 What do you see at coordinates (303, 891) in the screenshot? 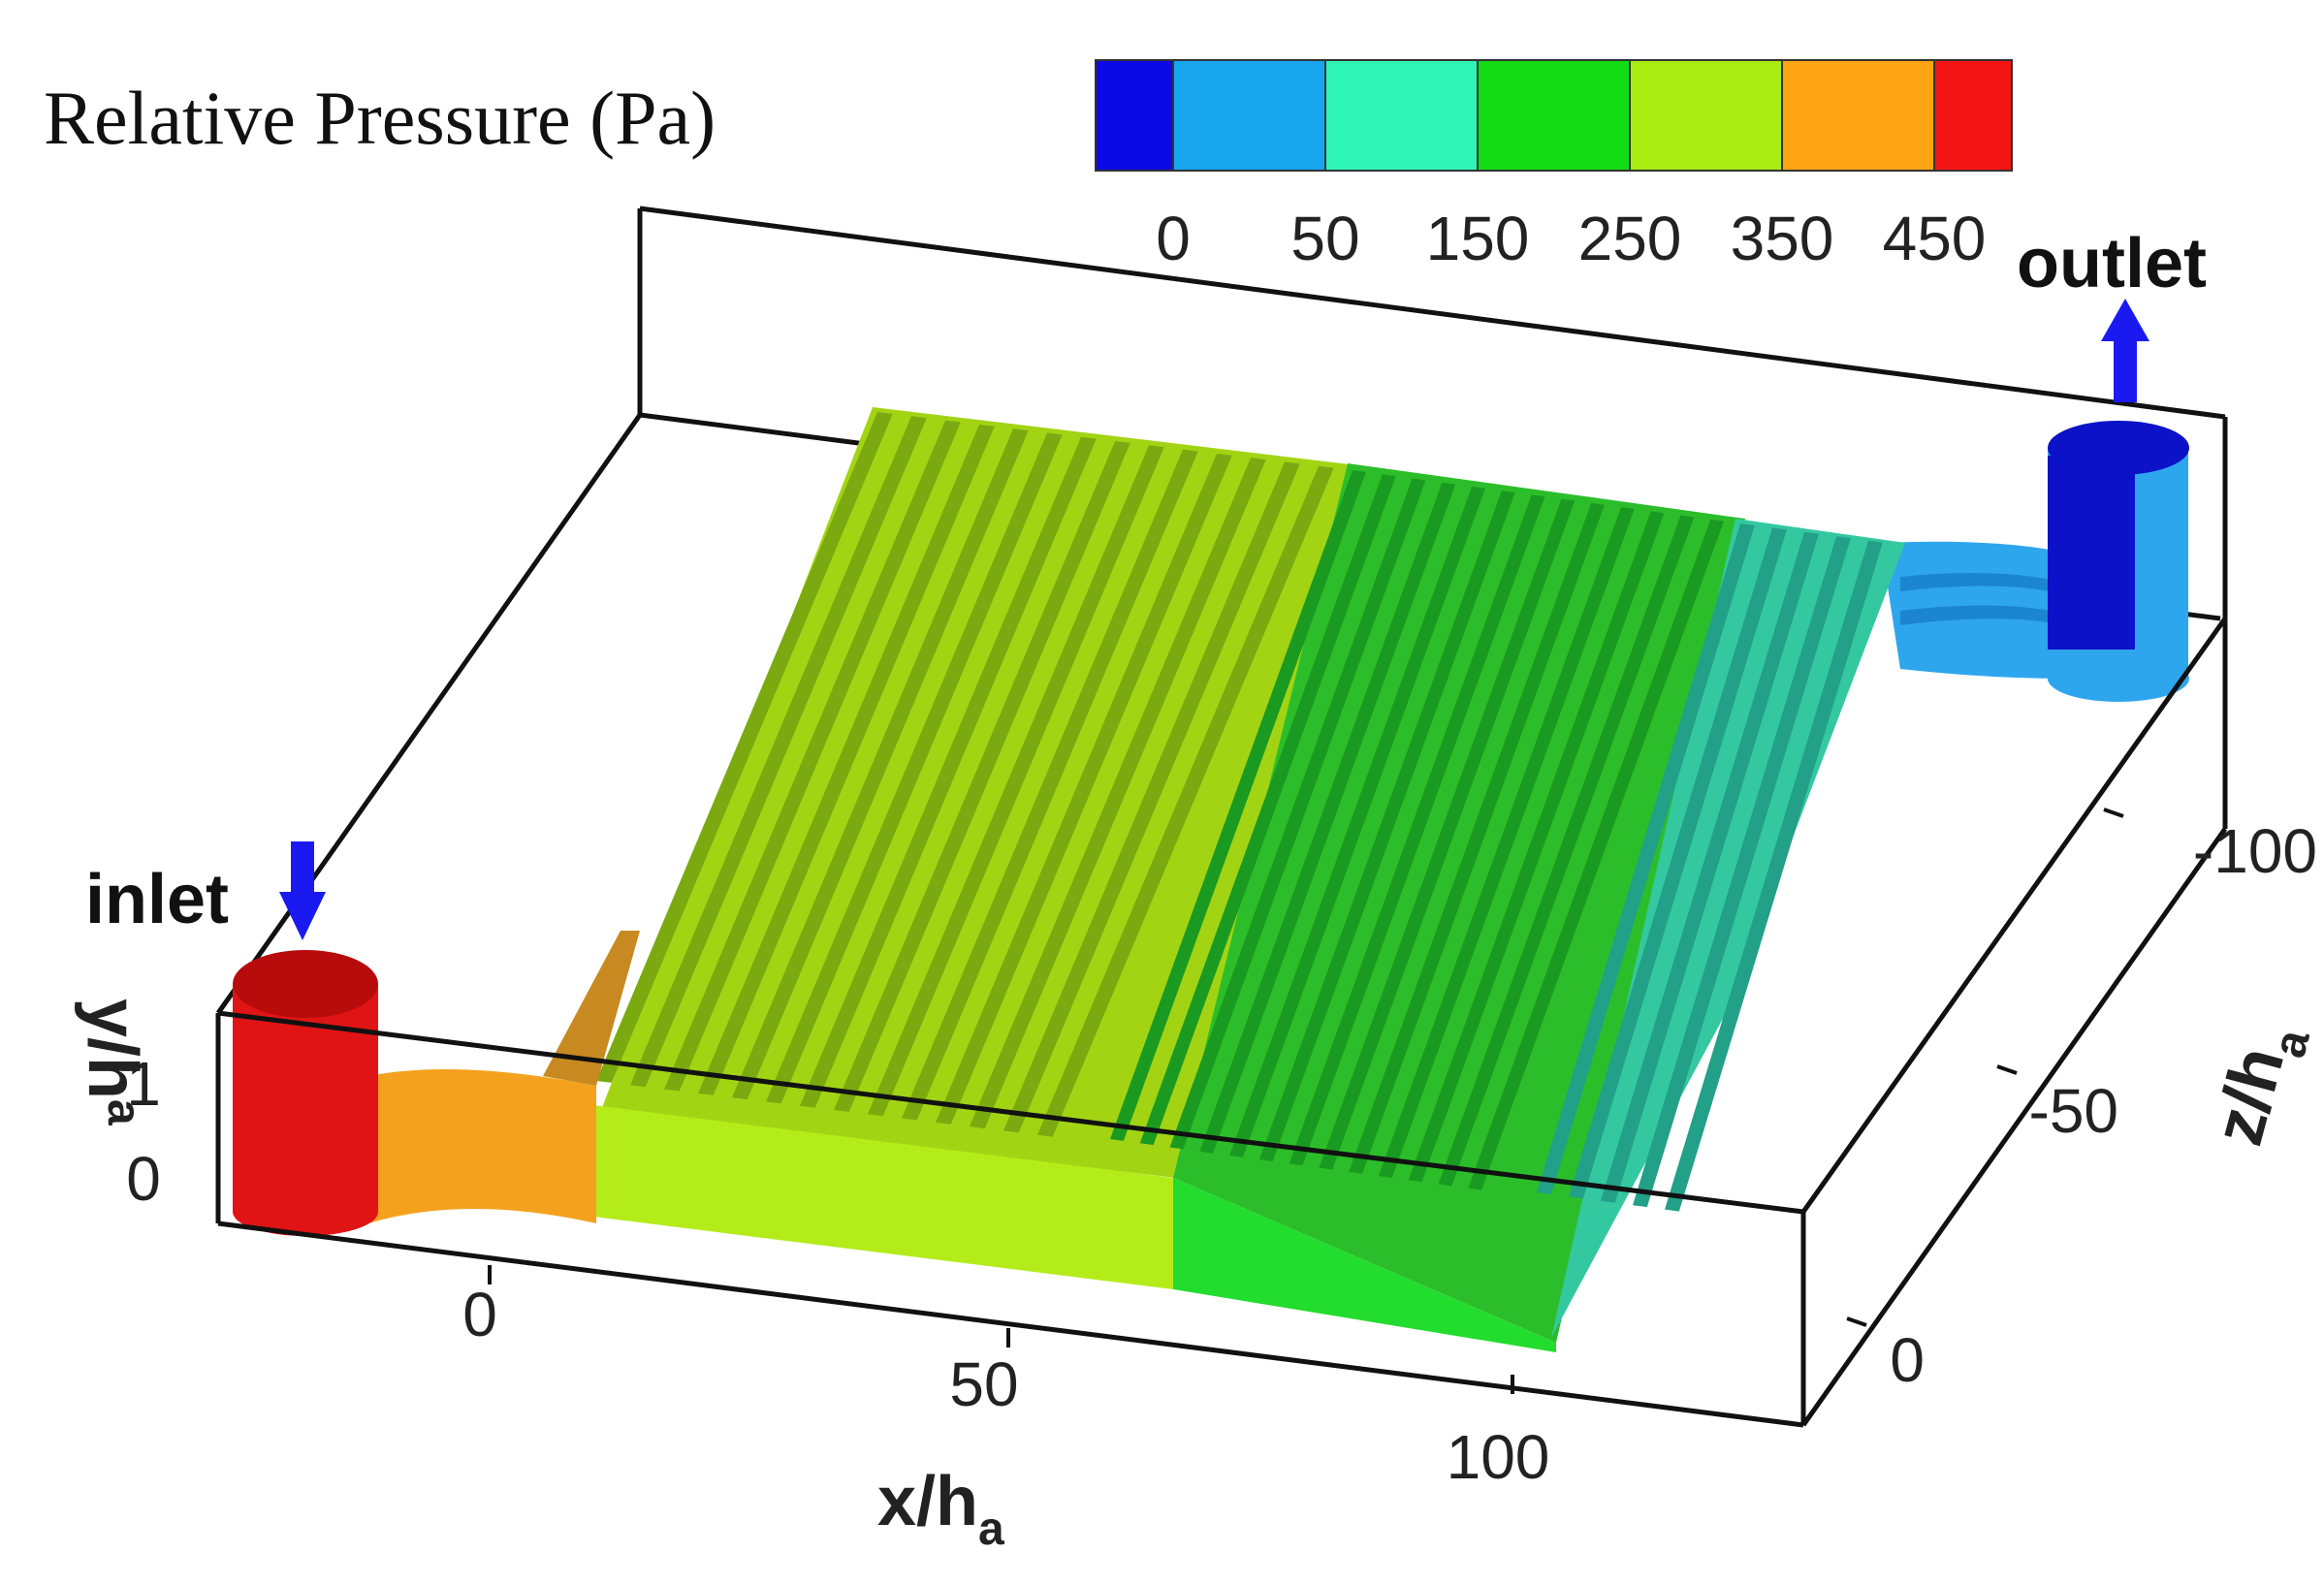
I see `inlet-arrow` at bounding box center [303, 891].